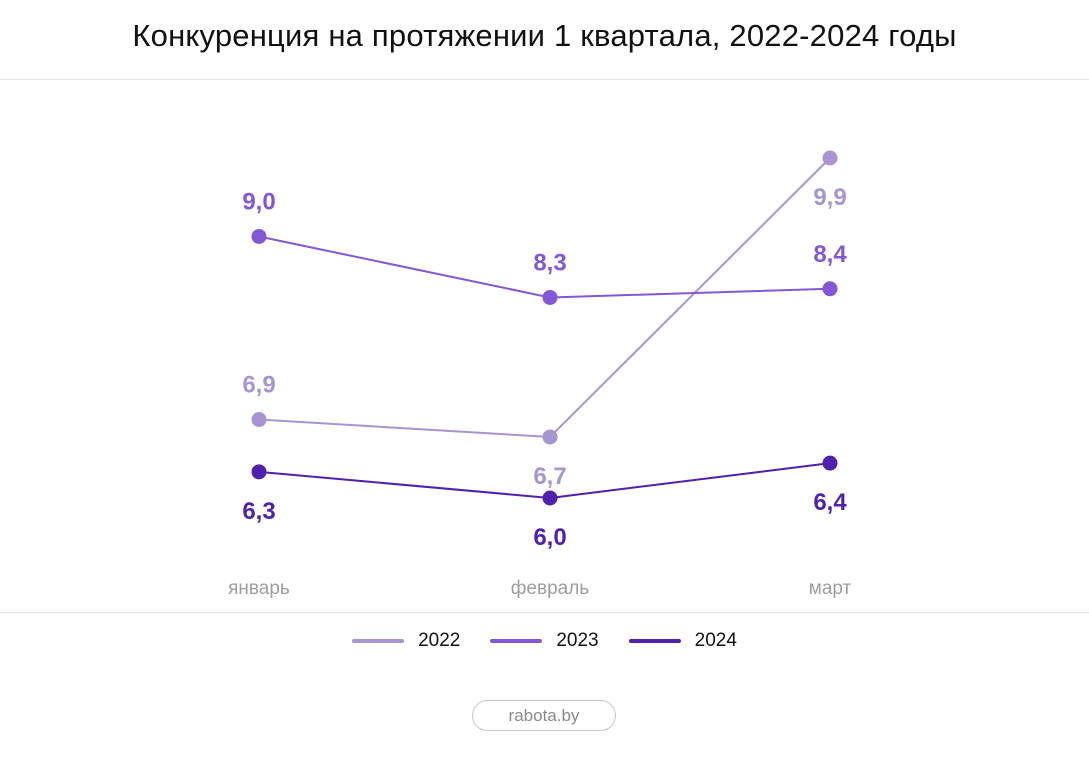 This screenshot has width=1089, height=760. What do you see at coordinates (549, 476) in the screenshot?
I see `data-label-2022-1: 6,7` at bounding box center [549, 476].